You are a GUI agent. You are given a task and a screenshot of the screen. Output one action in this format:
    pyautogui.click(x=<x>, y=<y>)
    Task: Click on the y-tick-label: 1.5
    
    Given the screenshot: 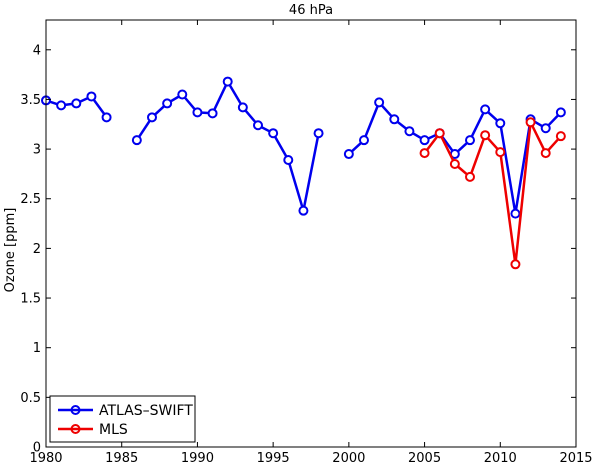 What is the action you would take?
    pyautogui.click(x=30, y=299)
    